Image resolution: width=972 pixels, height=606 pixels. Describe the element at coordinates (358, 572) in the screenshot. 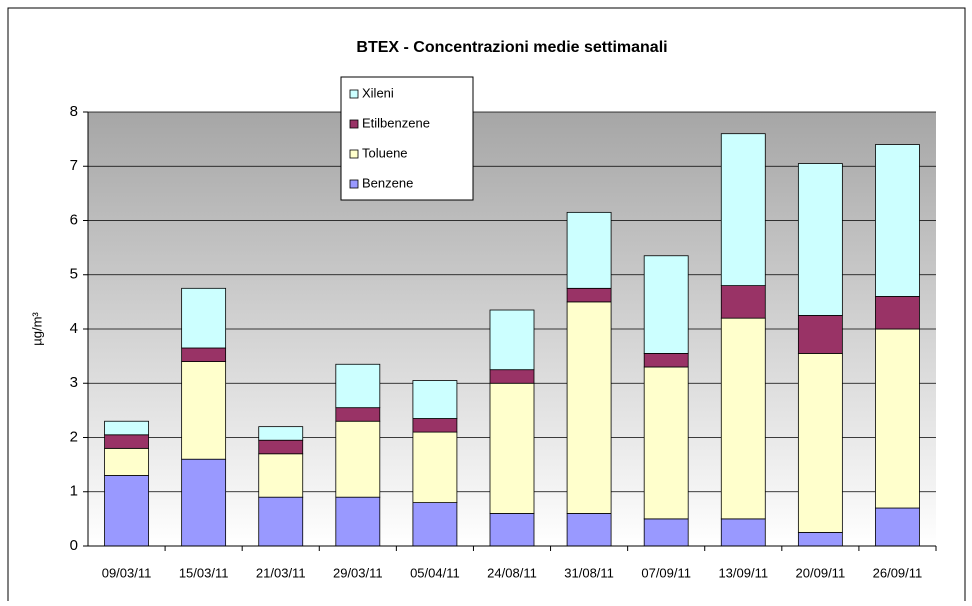

I see `x-tick-label: 29/03/11` at that location.